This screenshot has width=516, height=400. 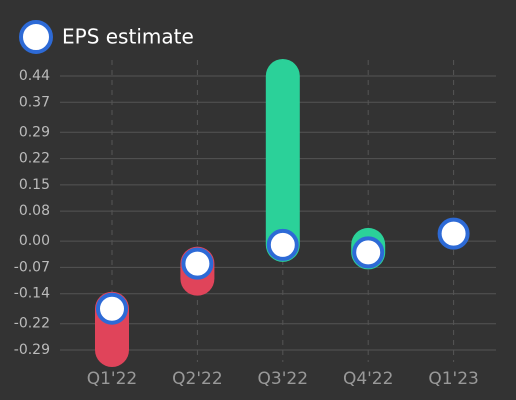 I want to click on legend-label: EPS estimate, so click(x=128, y=37).